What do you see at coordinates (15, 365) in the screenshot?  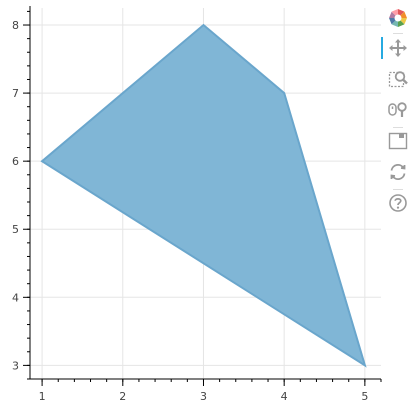 I see `y-tick-label: 3` at bounding box center [15, 365].